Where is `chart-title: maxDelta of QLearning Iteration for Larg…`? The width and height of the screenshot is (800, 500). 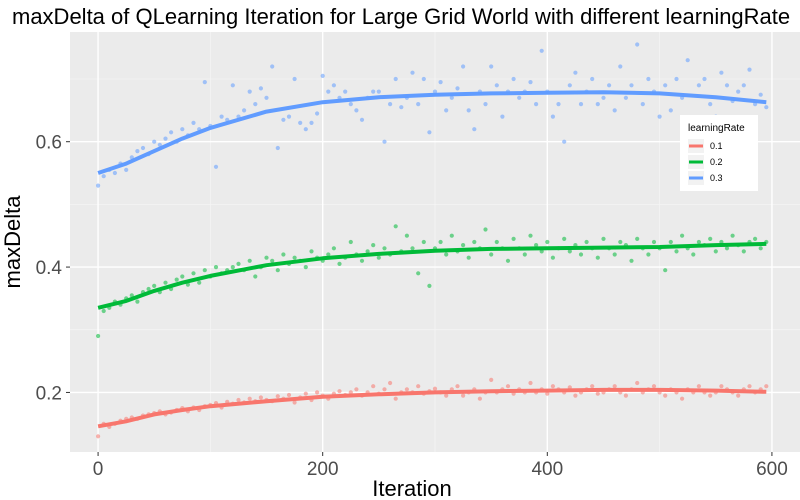 chart-title: maxDelta of QLearning Iteration for Larg… is located at coordinates (401, 16).